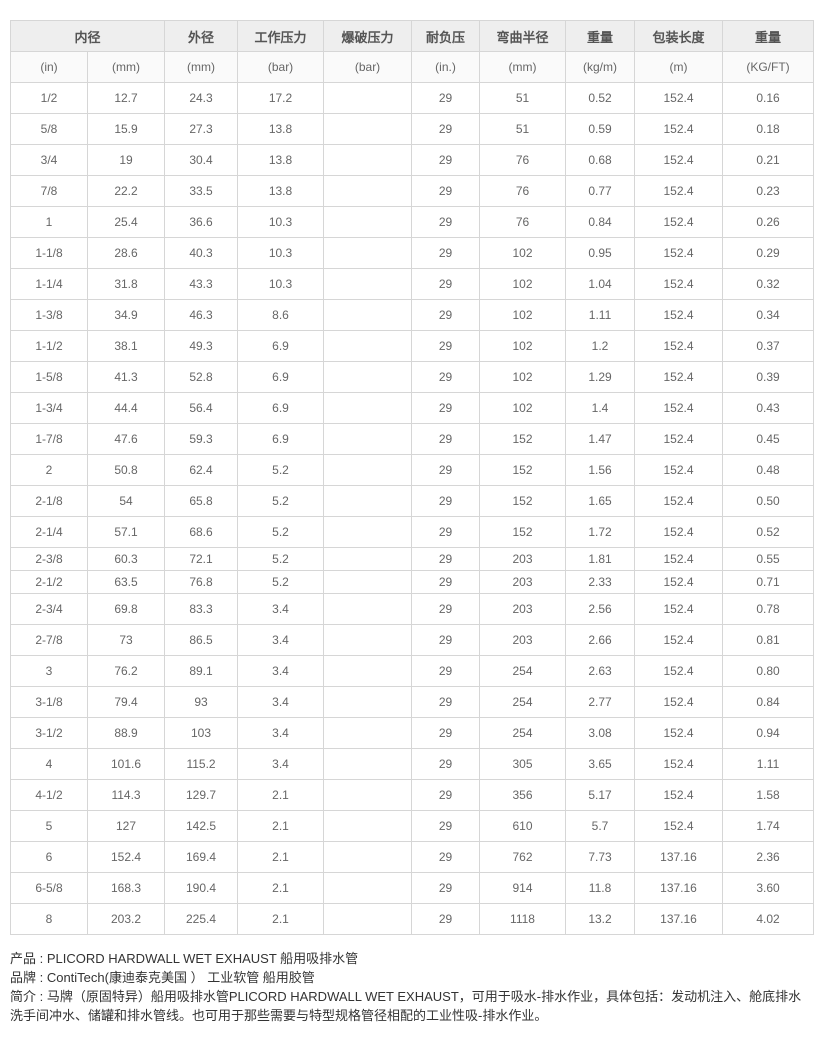 The image size is (823, 1058). What do you see at coordinates (600, 559) in the screenshot?
I see `table-cell: 1.81` at bounding box center [600, 559].